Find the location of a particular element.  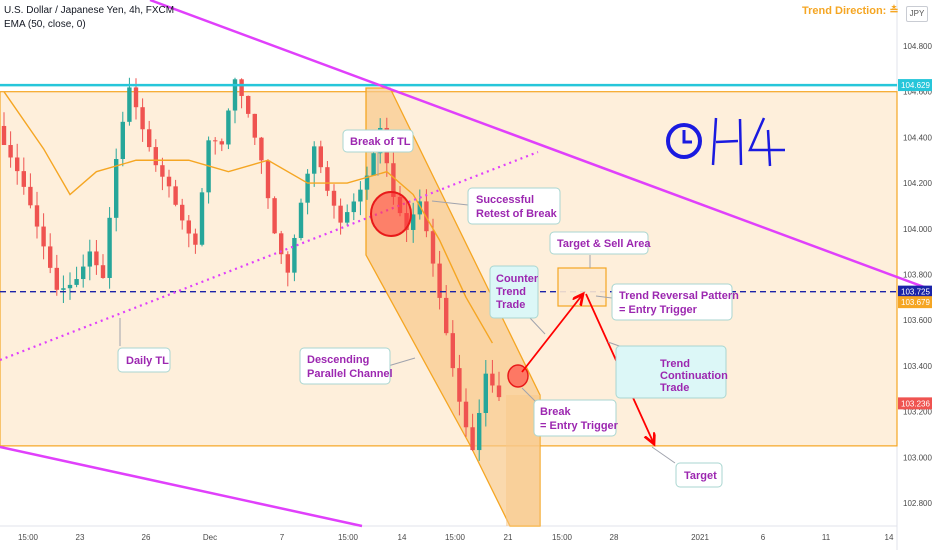

callout-continuation-line3: Trade is located at coordinates (674, 388).